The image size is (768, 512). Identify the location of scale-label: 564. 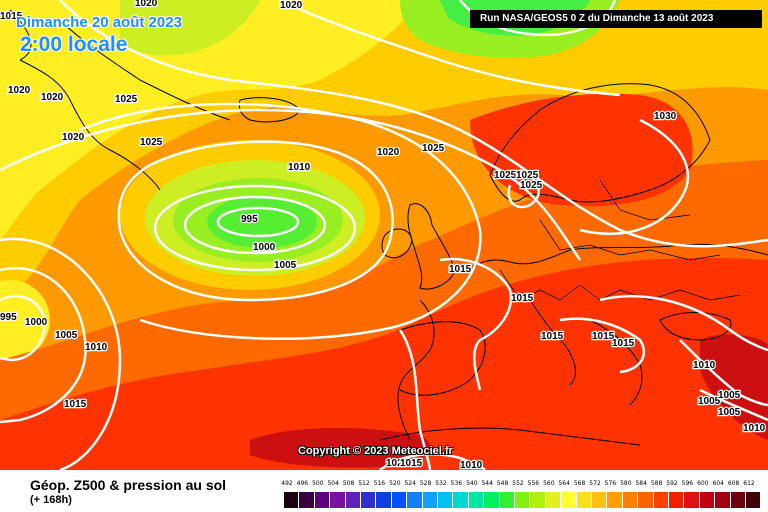
(564, 483).